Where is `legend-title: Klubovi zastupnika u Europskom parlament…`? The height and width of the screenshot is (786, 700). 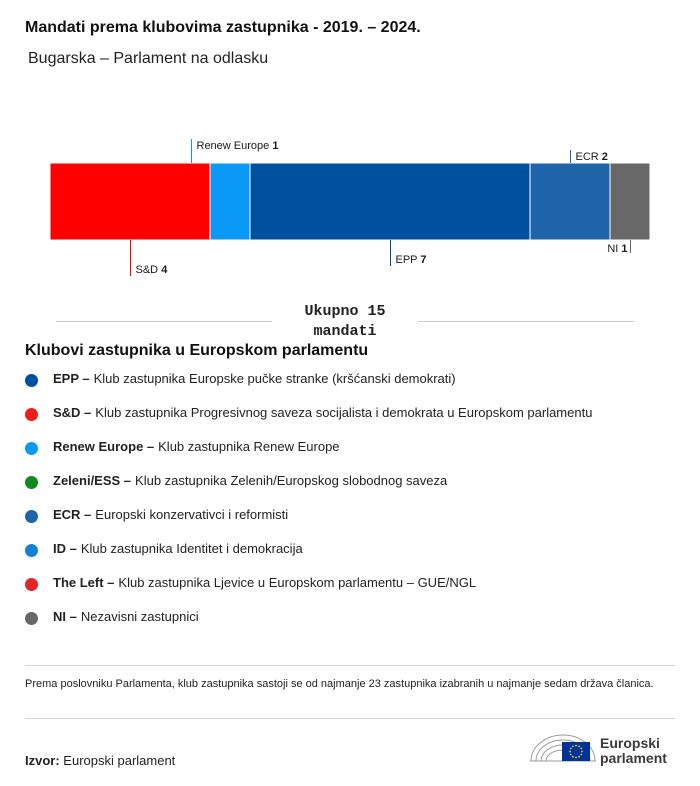 legend-title: Klubovi zastupnika u Europskom parlament… is located at coordinates (197, 350).